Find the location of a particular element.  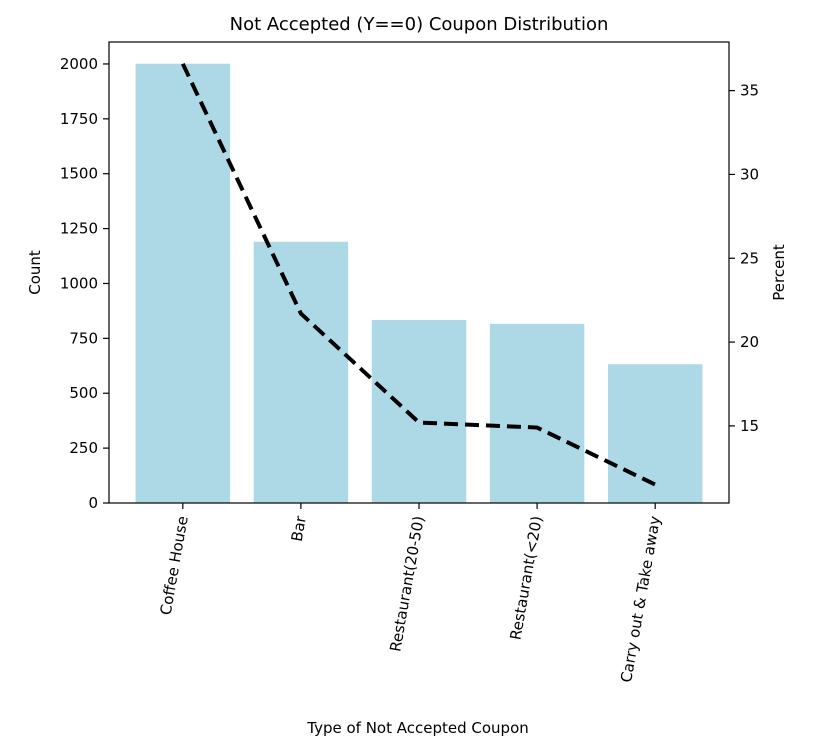

y-tick-label-7: 1750 is located at coordinates (79, 119).